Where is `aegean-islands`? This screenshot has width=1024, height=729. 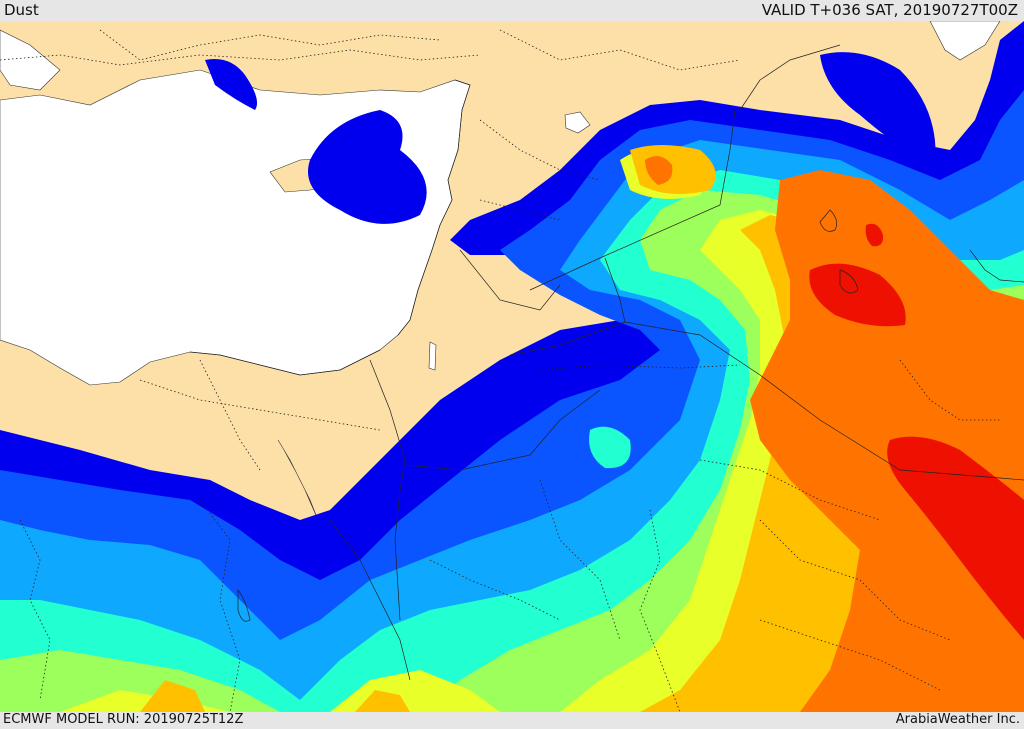 aegean-islands is located at coordinates (30, 60).